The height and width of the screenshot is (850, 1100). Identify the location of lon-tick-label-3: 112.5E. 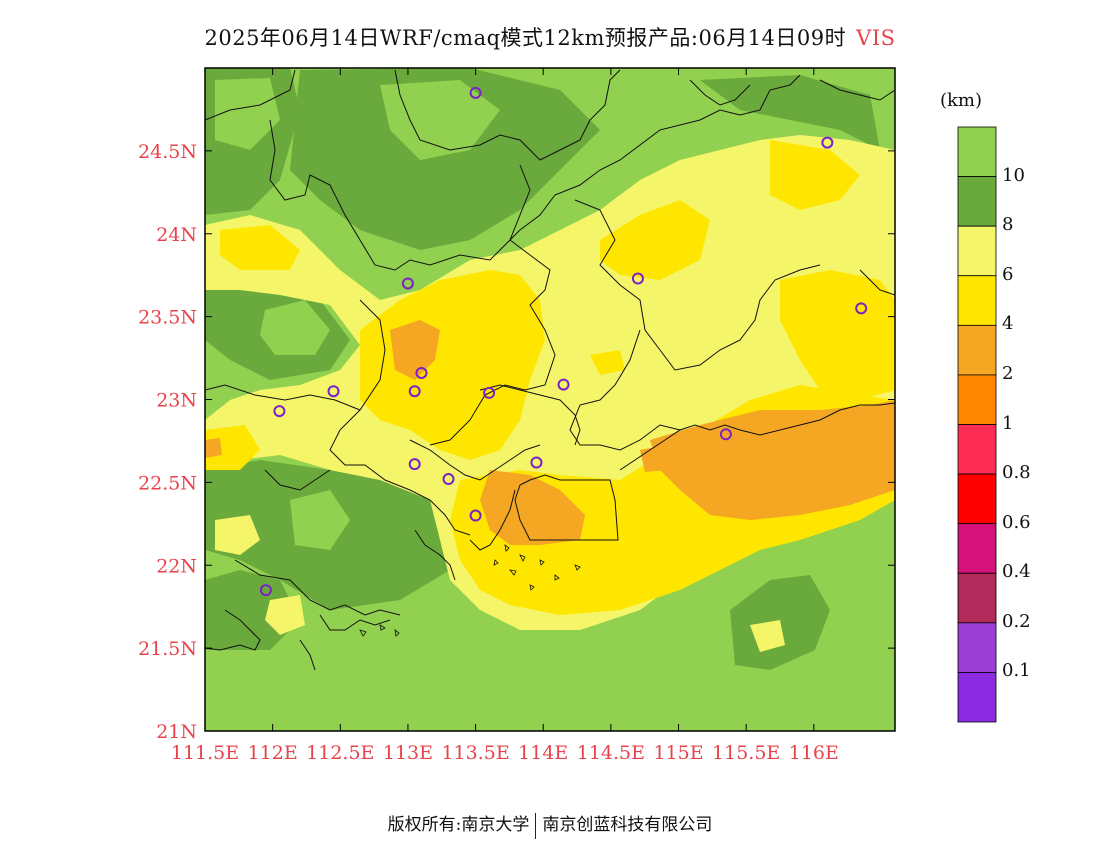
(340, 753).